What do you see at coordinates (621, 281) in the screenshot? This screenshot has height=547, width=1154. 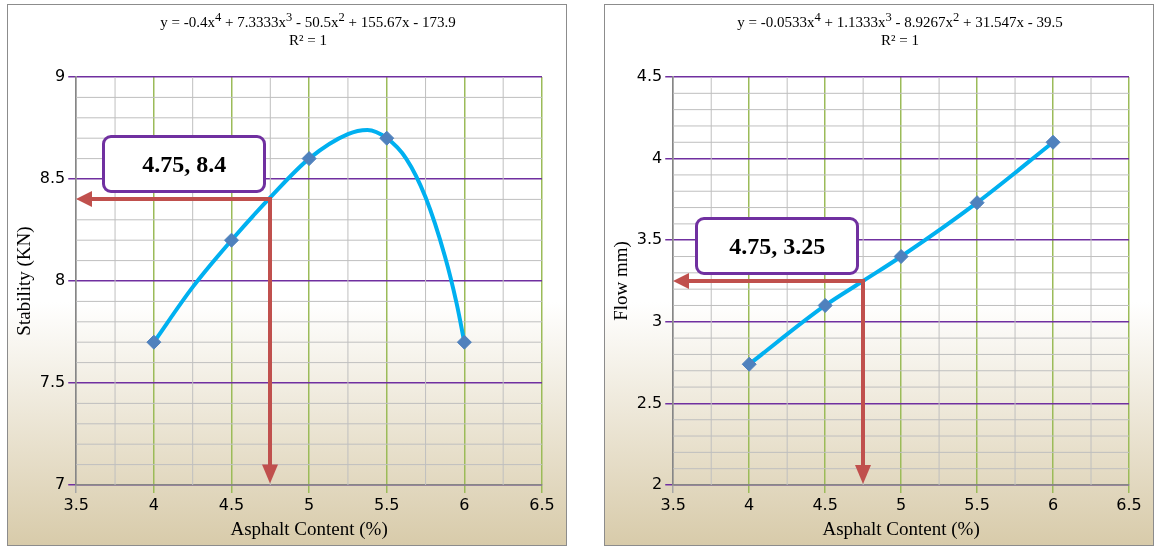 I see `y-axis-title: Flow mm)` at bounding box center [621, 281].